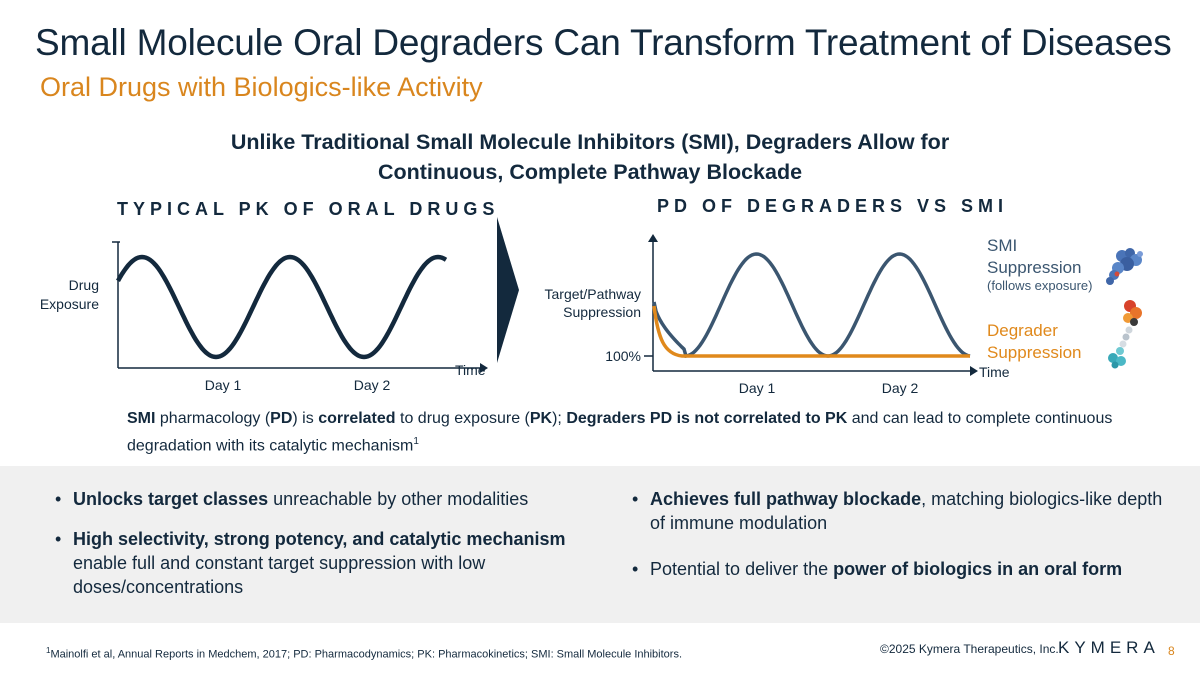 This screenshot has width=1200, height=675. Describe the element at coordinates (470, 370) in the screenshot. I see `pk-xlabel: Time` at that location.